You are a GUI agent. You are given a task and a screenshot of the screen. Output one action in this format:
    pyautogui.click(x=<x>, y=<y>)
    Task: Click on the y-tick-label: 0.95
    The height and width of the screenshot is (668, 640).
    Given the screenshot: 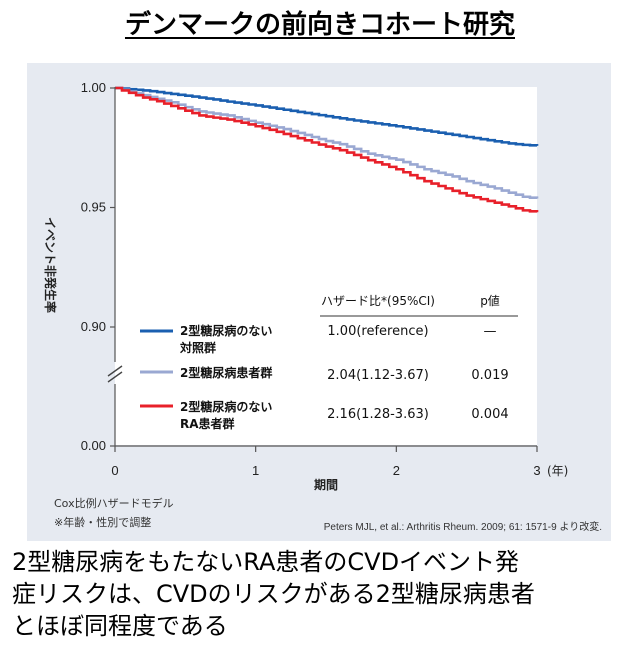 What is the action you would take?
    pyautogui.click(x=93, y=207)
    